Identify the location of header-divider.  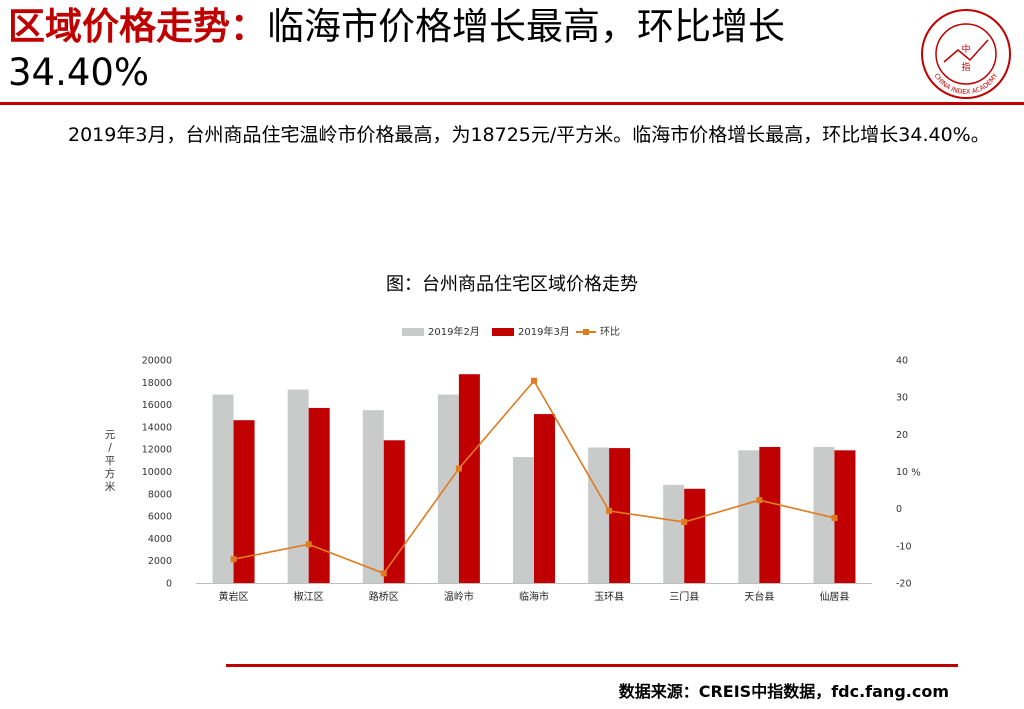
(512, 103).